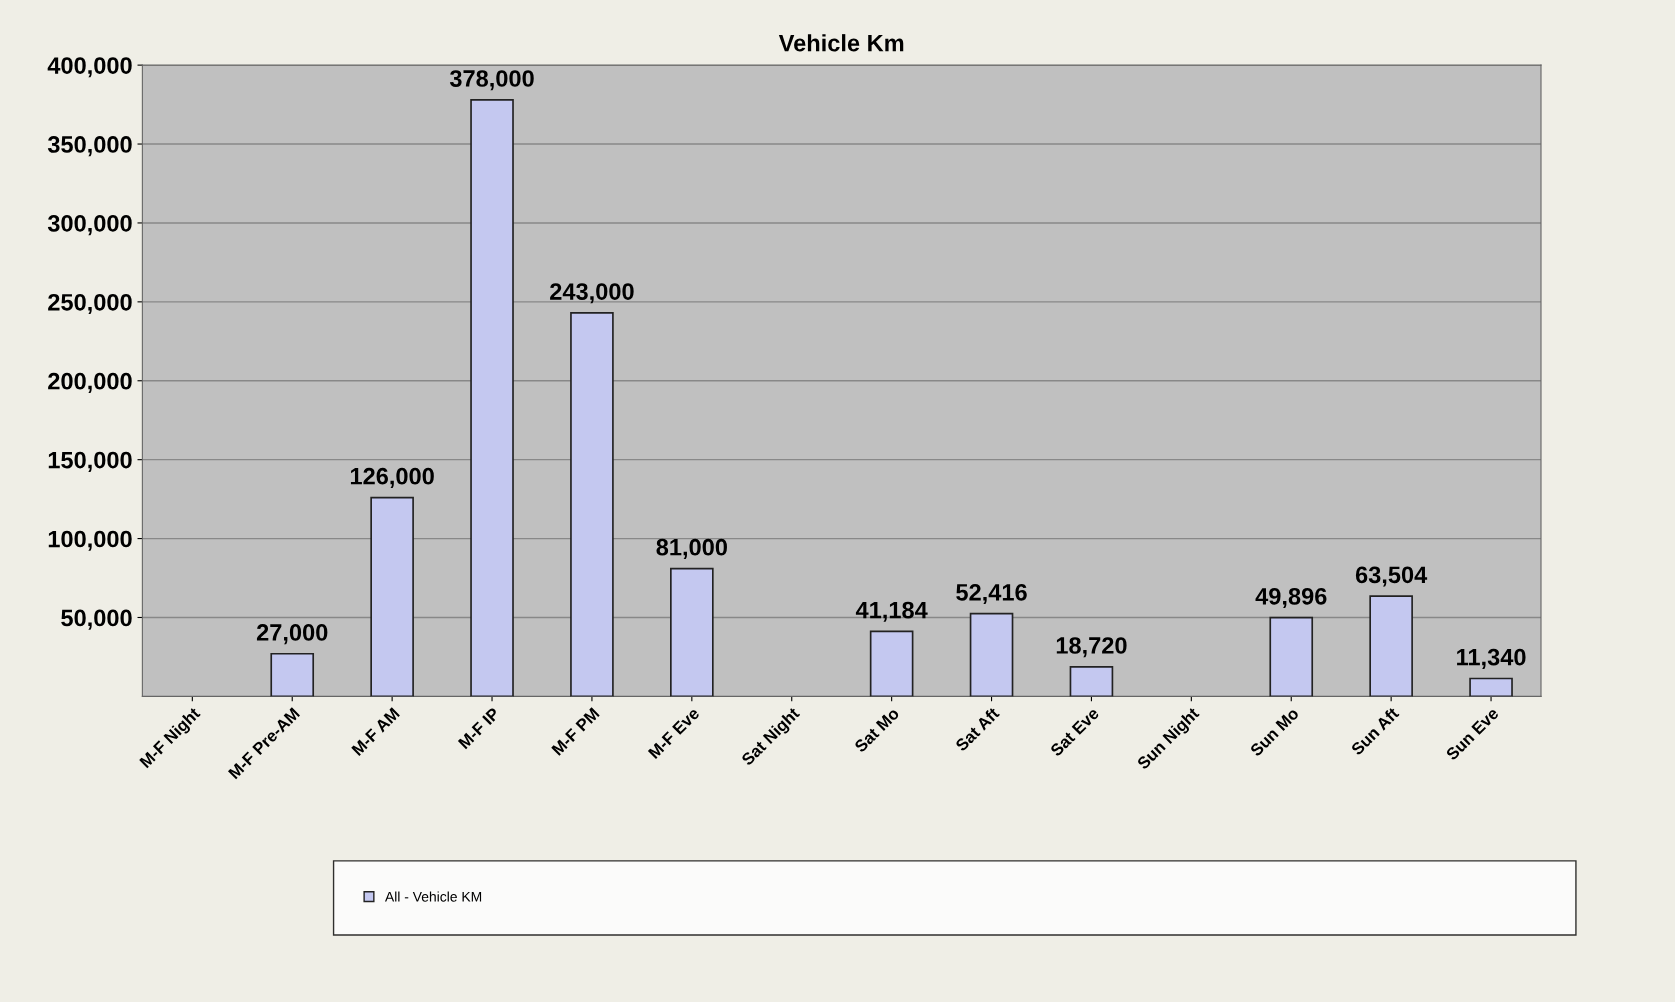 This screenshot has height=1002, width=1675. I want to click on legend-label: All - Vehicle KM, so click(433, 896).